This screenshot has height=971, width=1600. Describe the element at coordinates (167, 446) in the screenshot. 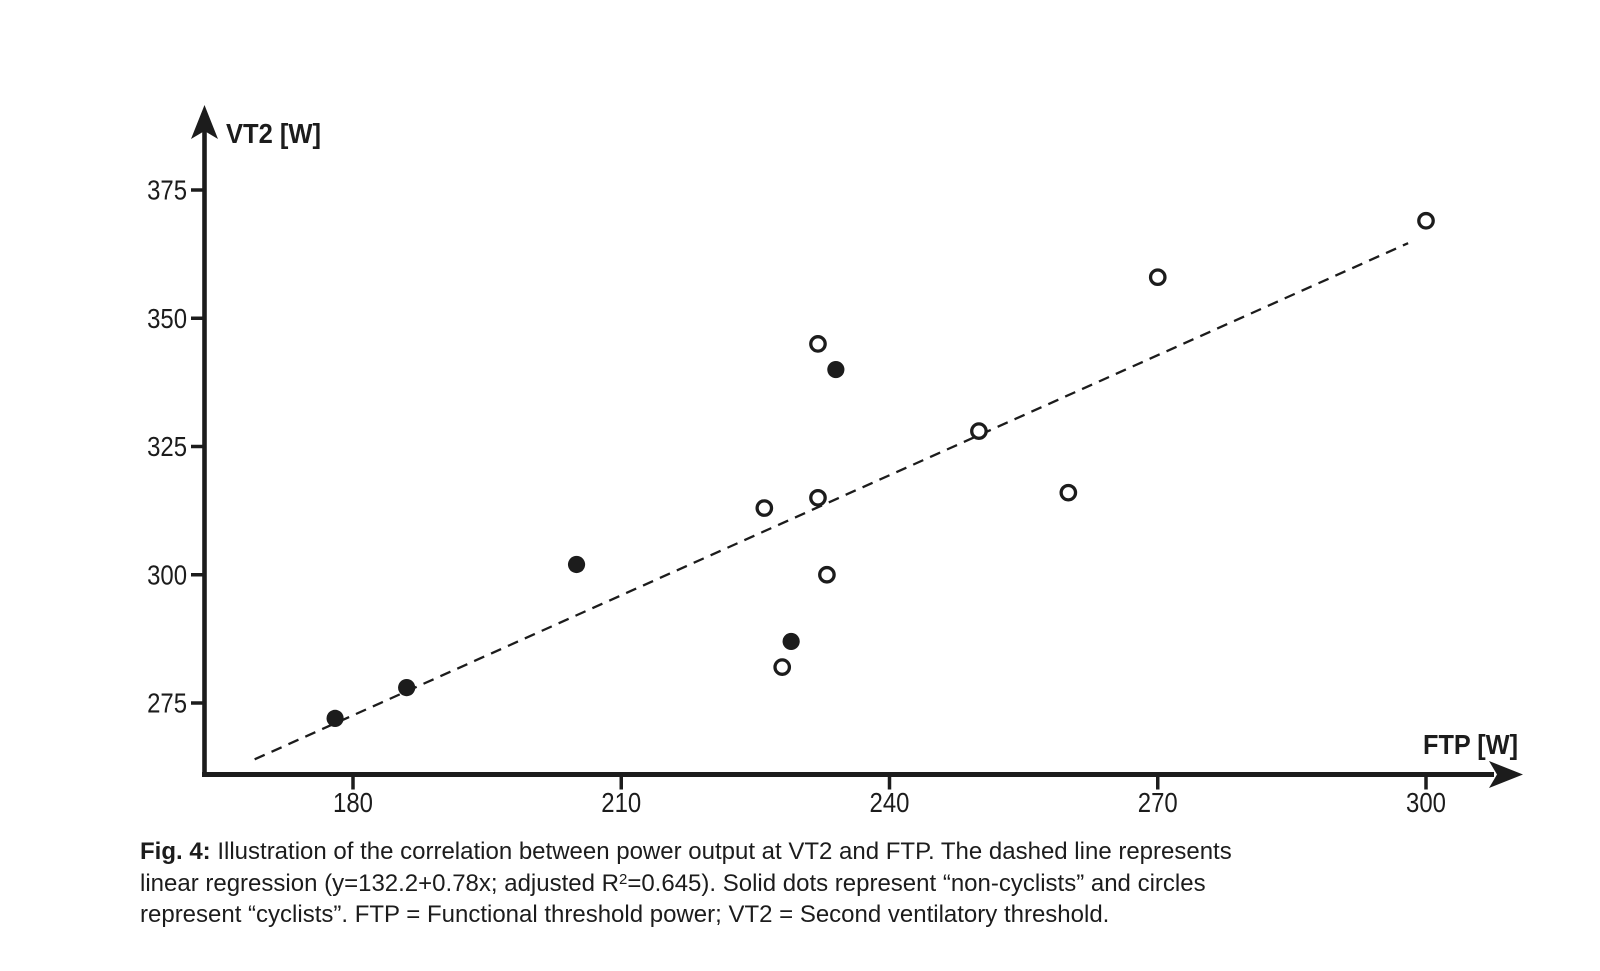

I see `y-tick-label: 325` at that location.